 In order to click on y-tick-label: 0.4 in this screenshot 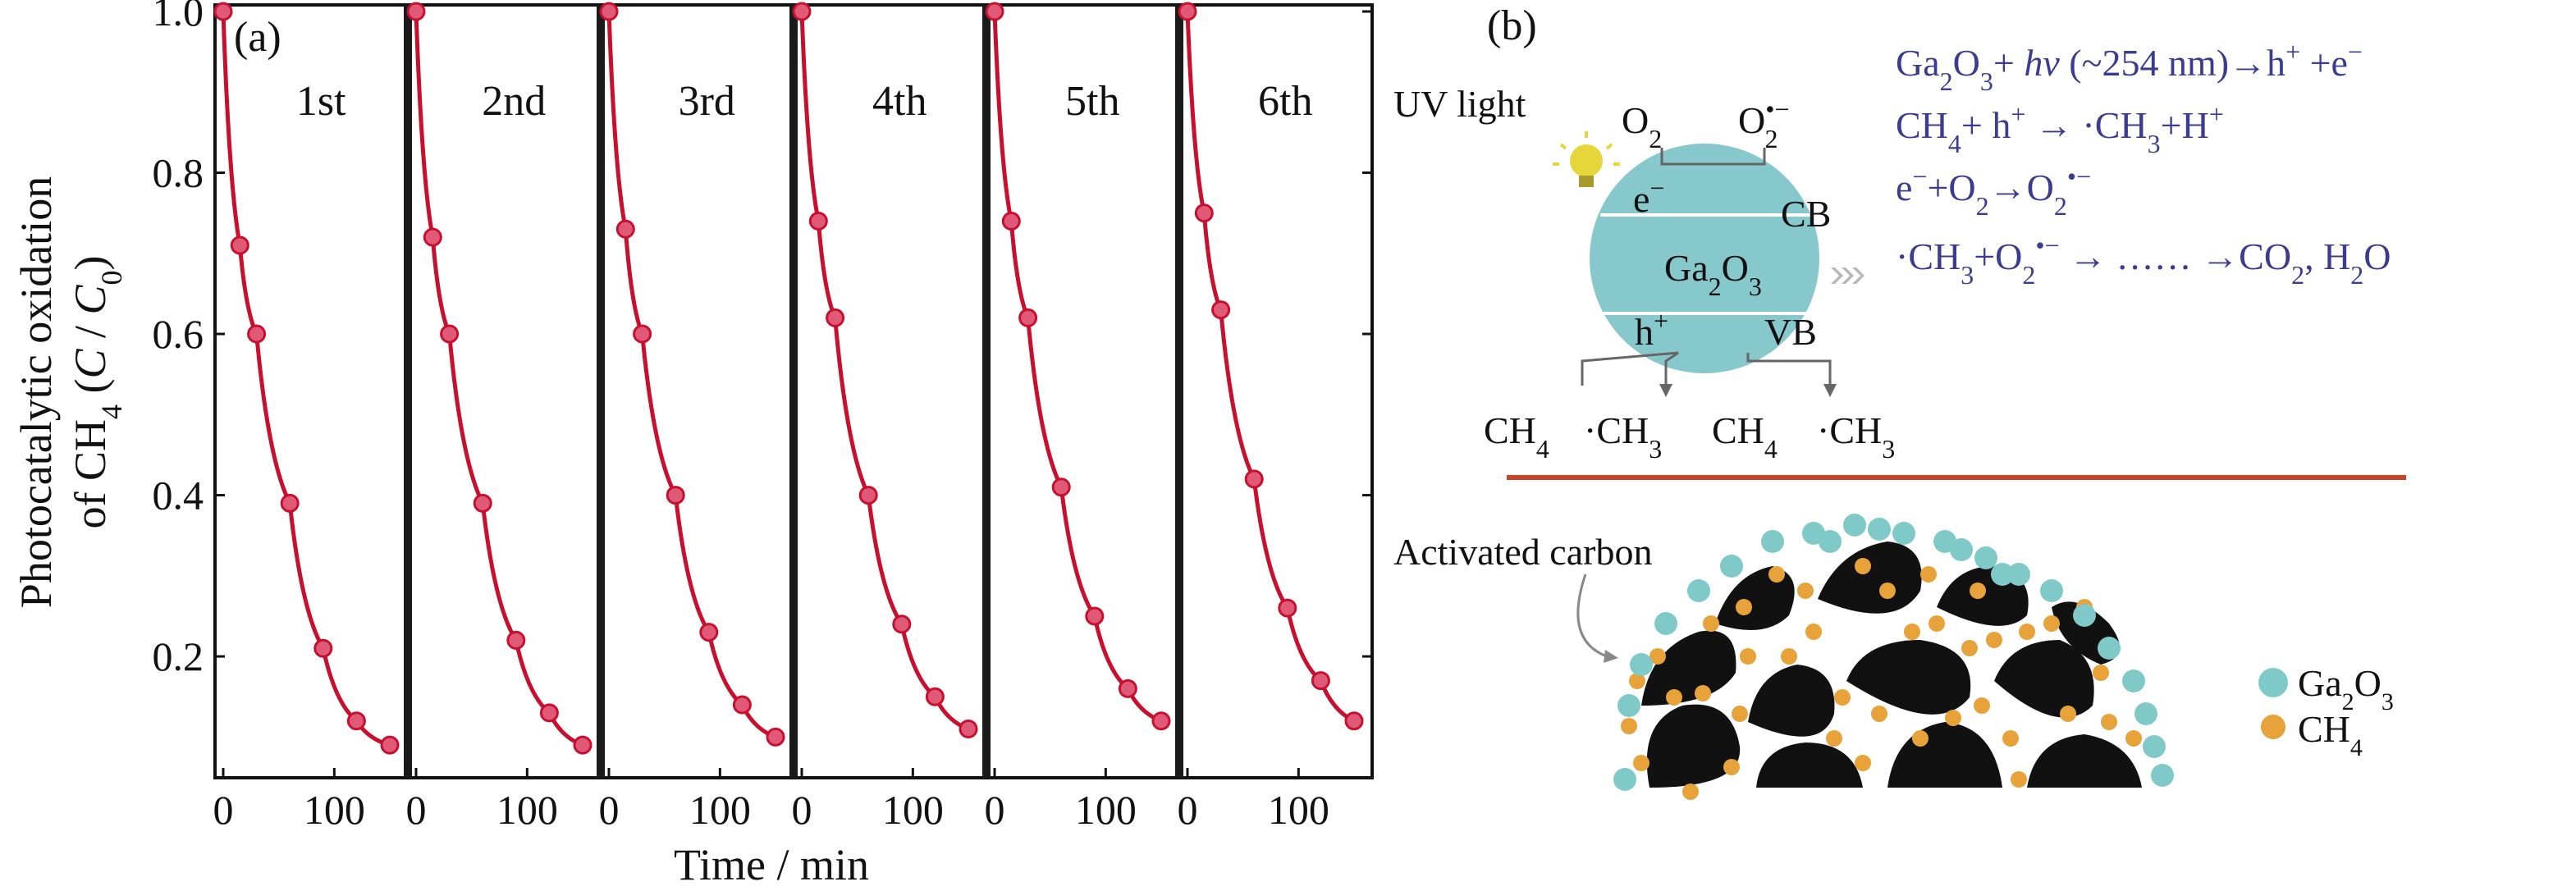, I will do `click(178, 496)`.